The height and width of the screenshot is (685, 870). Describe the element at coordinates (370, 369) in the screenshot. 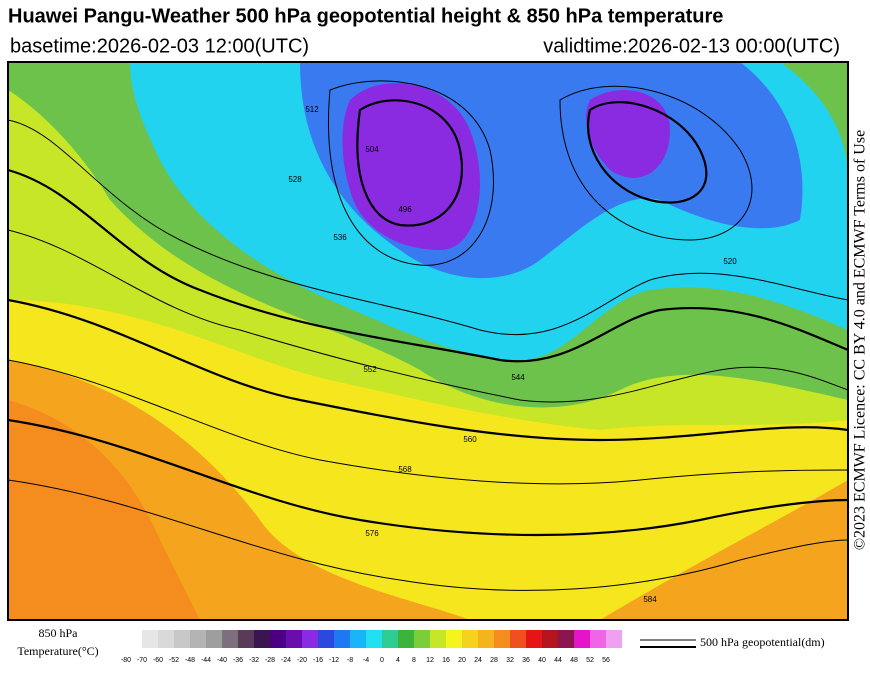

I see `contour-label: 552` at that location.